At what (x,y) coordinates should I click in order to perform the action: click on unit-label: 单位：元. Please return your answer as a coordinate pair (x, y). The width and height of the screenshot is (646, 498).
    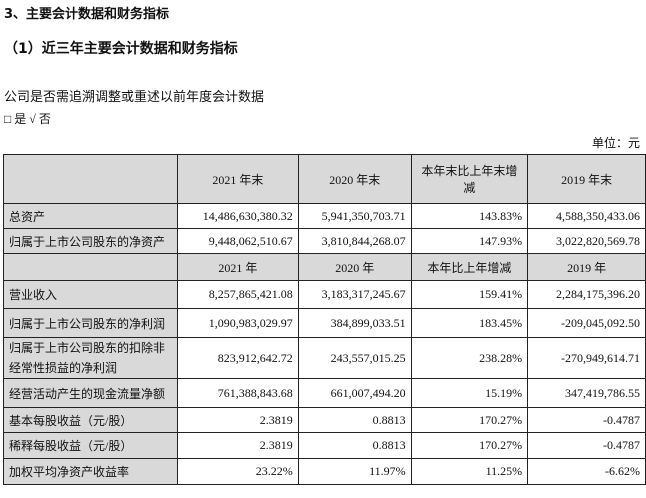
    Looking at the image, I should click on (615, 143).